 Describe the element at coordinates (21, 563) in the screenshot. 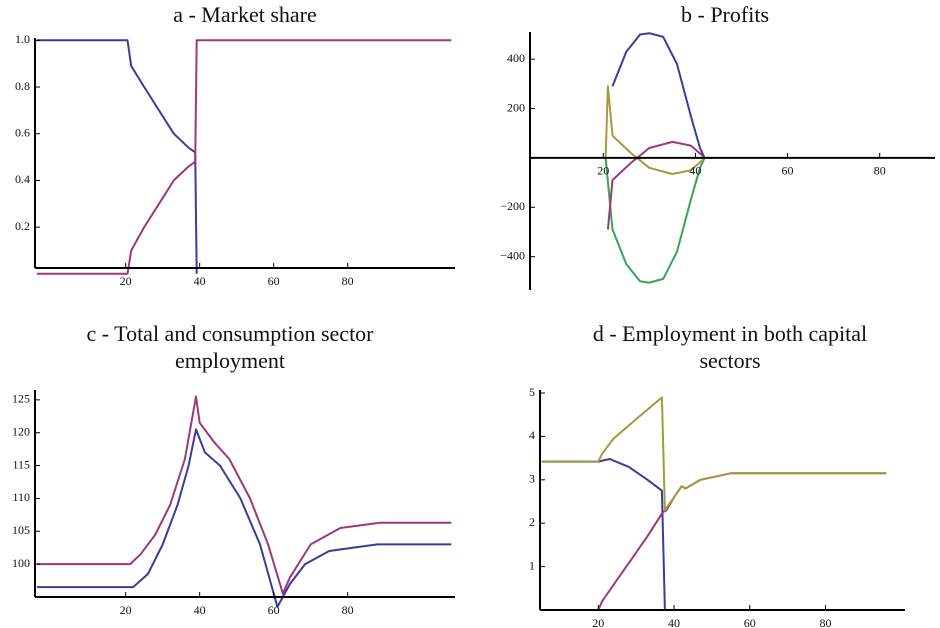

I see `y-tick-label: 100` at that location.